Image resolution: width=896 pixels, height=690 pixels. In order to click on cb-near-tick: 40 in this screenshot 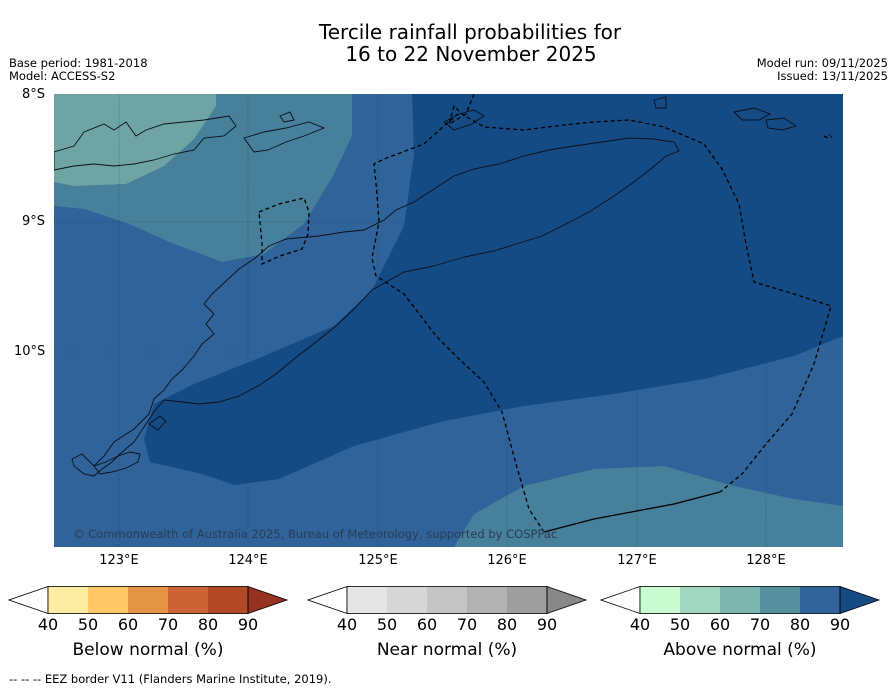, I will do `click(347, 624)`.